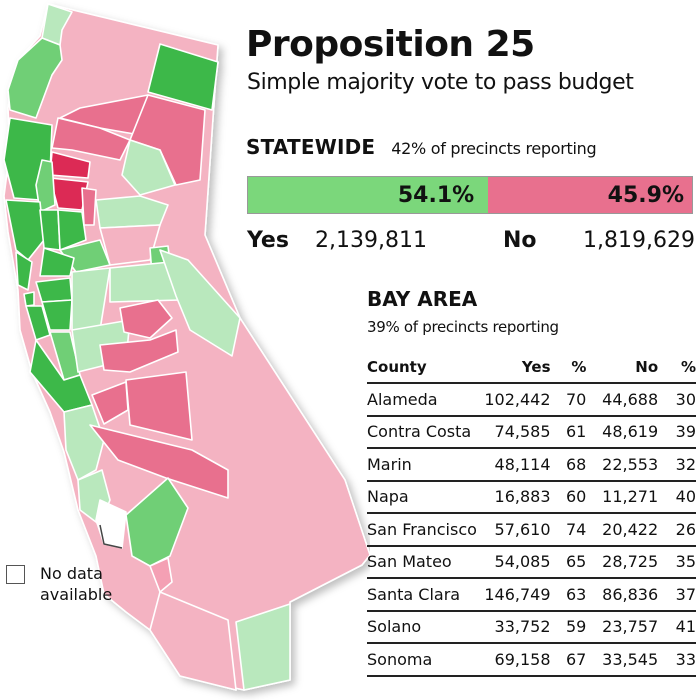 Image resolution: width=696 pixels, height=700 pixels. Describe the element at coordinates (423, 400) in the screenshot. I see `county-cell: Alameda` at that location.